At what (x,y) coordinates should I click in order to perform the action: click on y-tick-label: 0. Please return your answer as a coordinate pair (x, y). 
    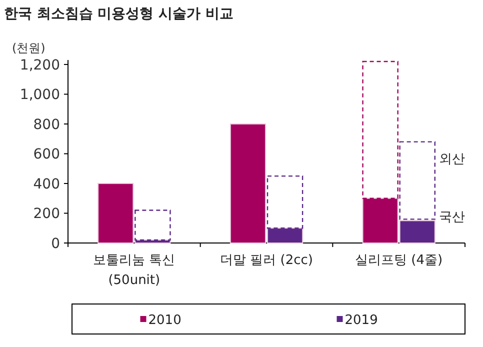
    Looking at the image, I should click on (55, 244).